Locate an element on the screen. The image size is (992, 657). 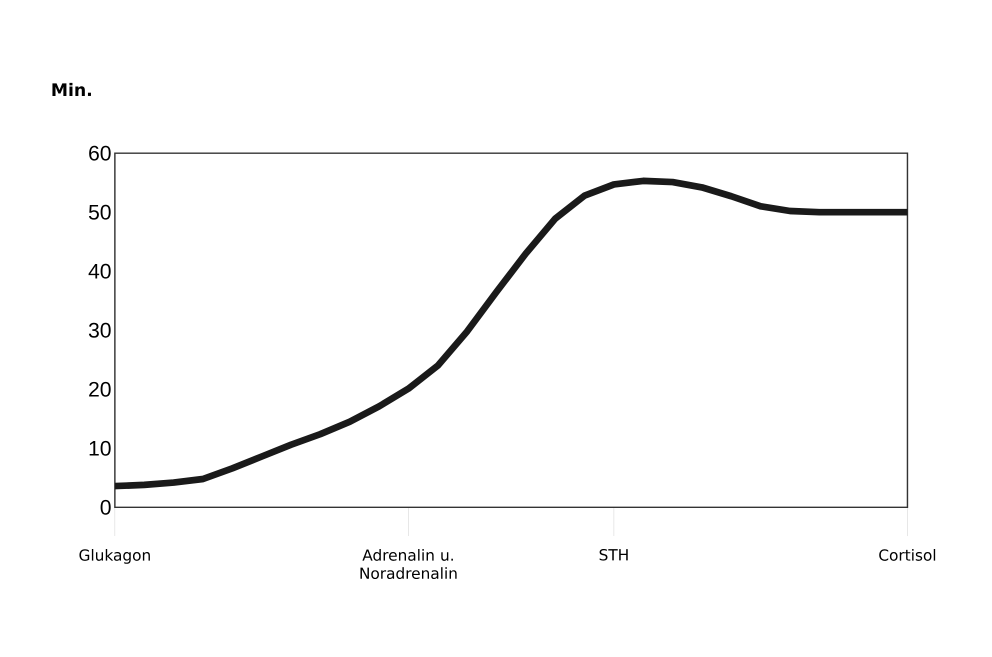
x-tick-label: Glukagon is located at coordinates (114, 556).